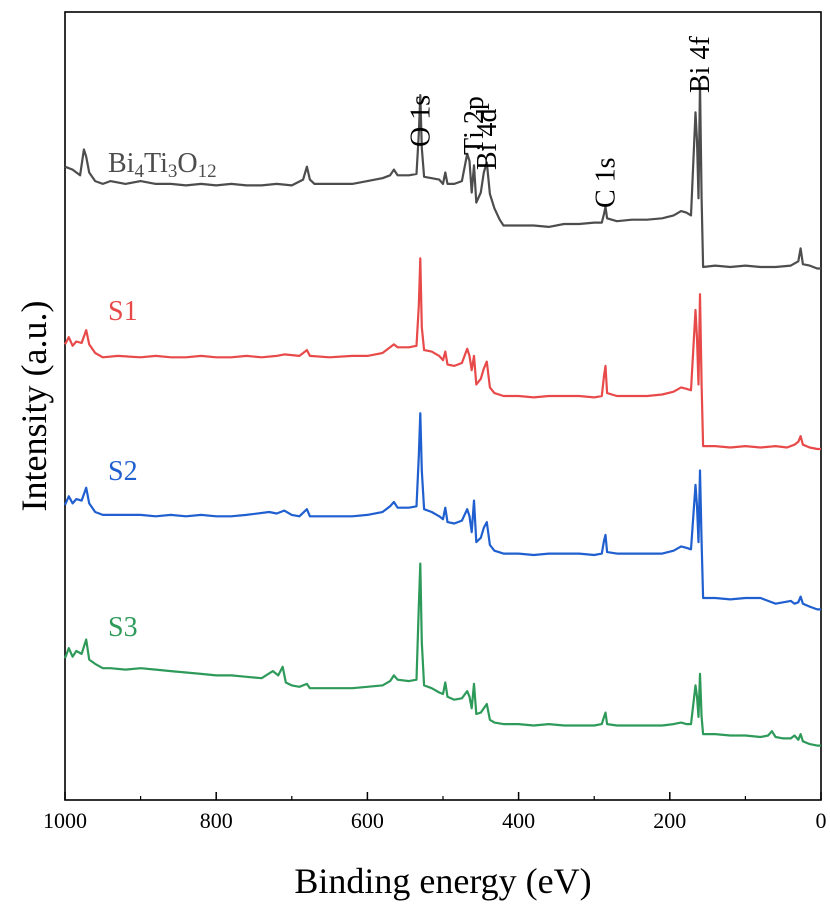  Describe the element at coordinates (518, 820) in the screenshot. I see `x-tick-label: 400` at that location.